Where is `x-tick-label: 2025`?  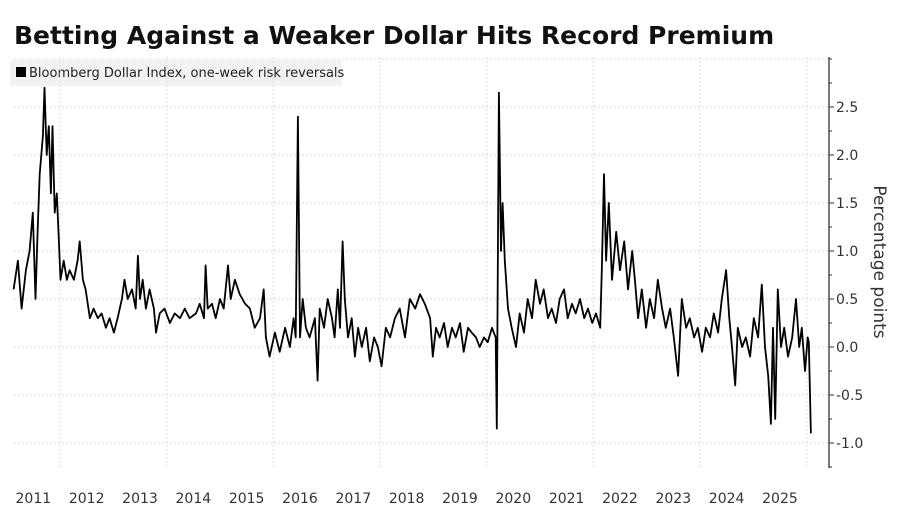 x-tick-label: 2025 is located at coordinates (780, 499).